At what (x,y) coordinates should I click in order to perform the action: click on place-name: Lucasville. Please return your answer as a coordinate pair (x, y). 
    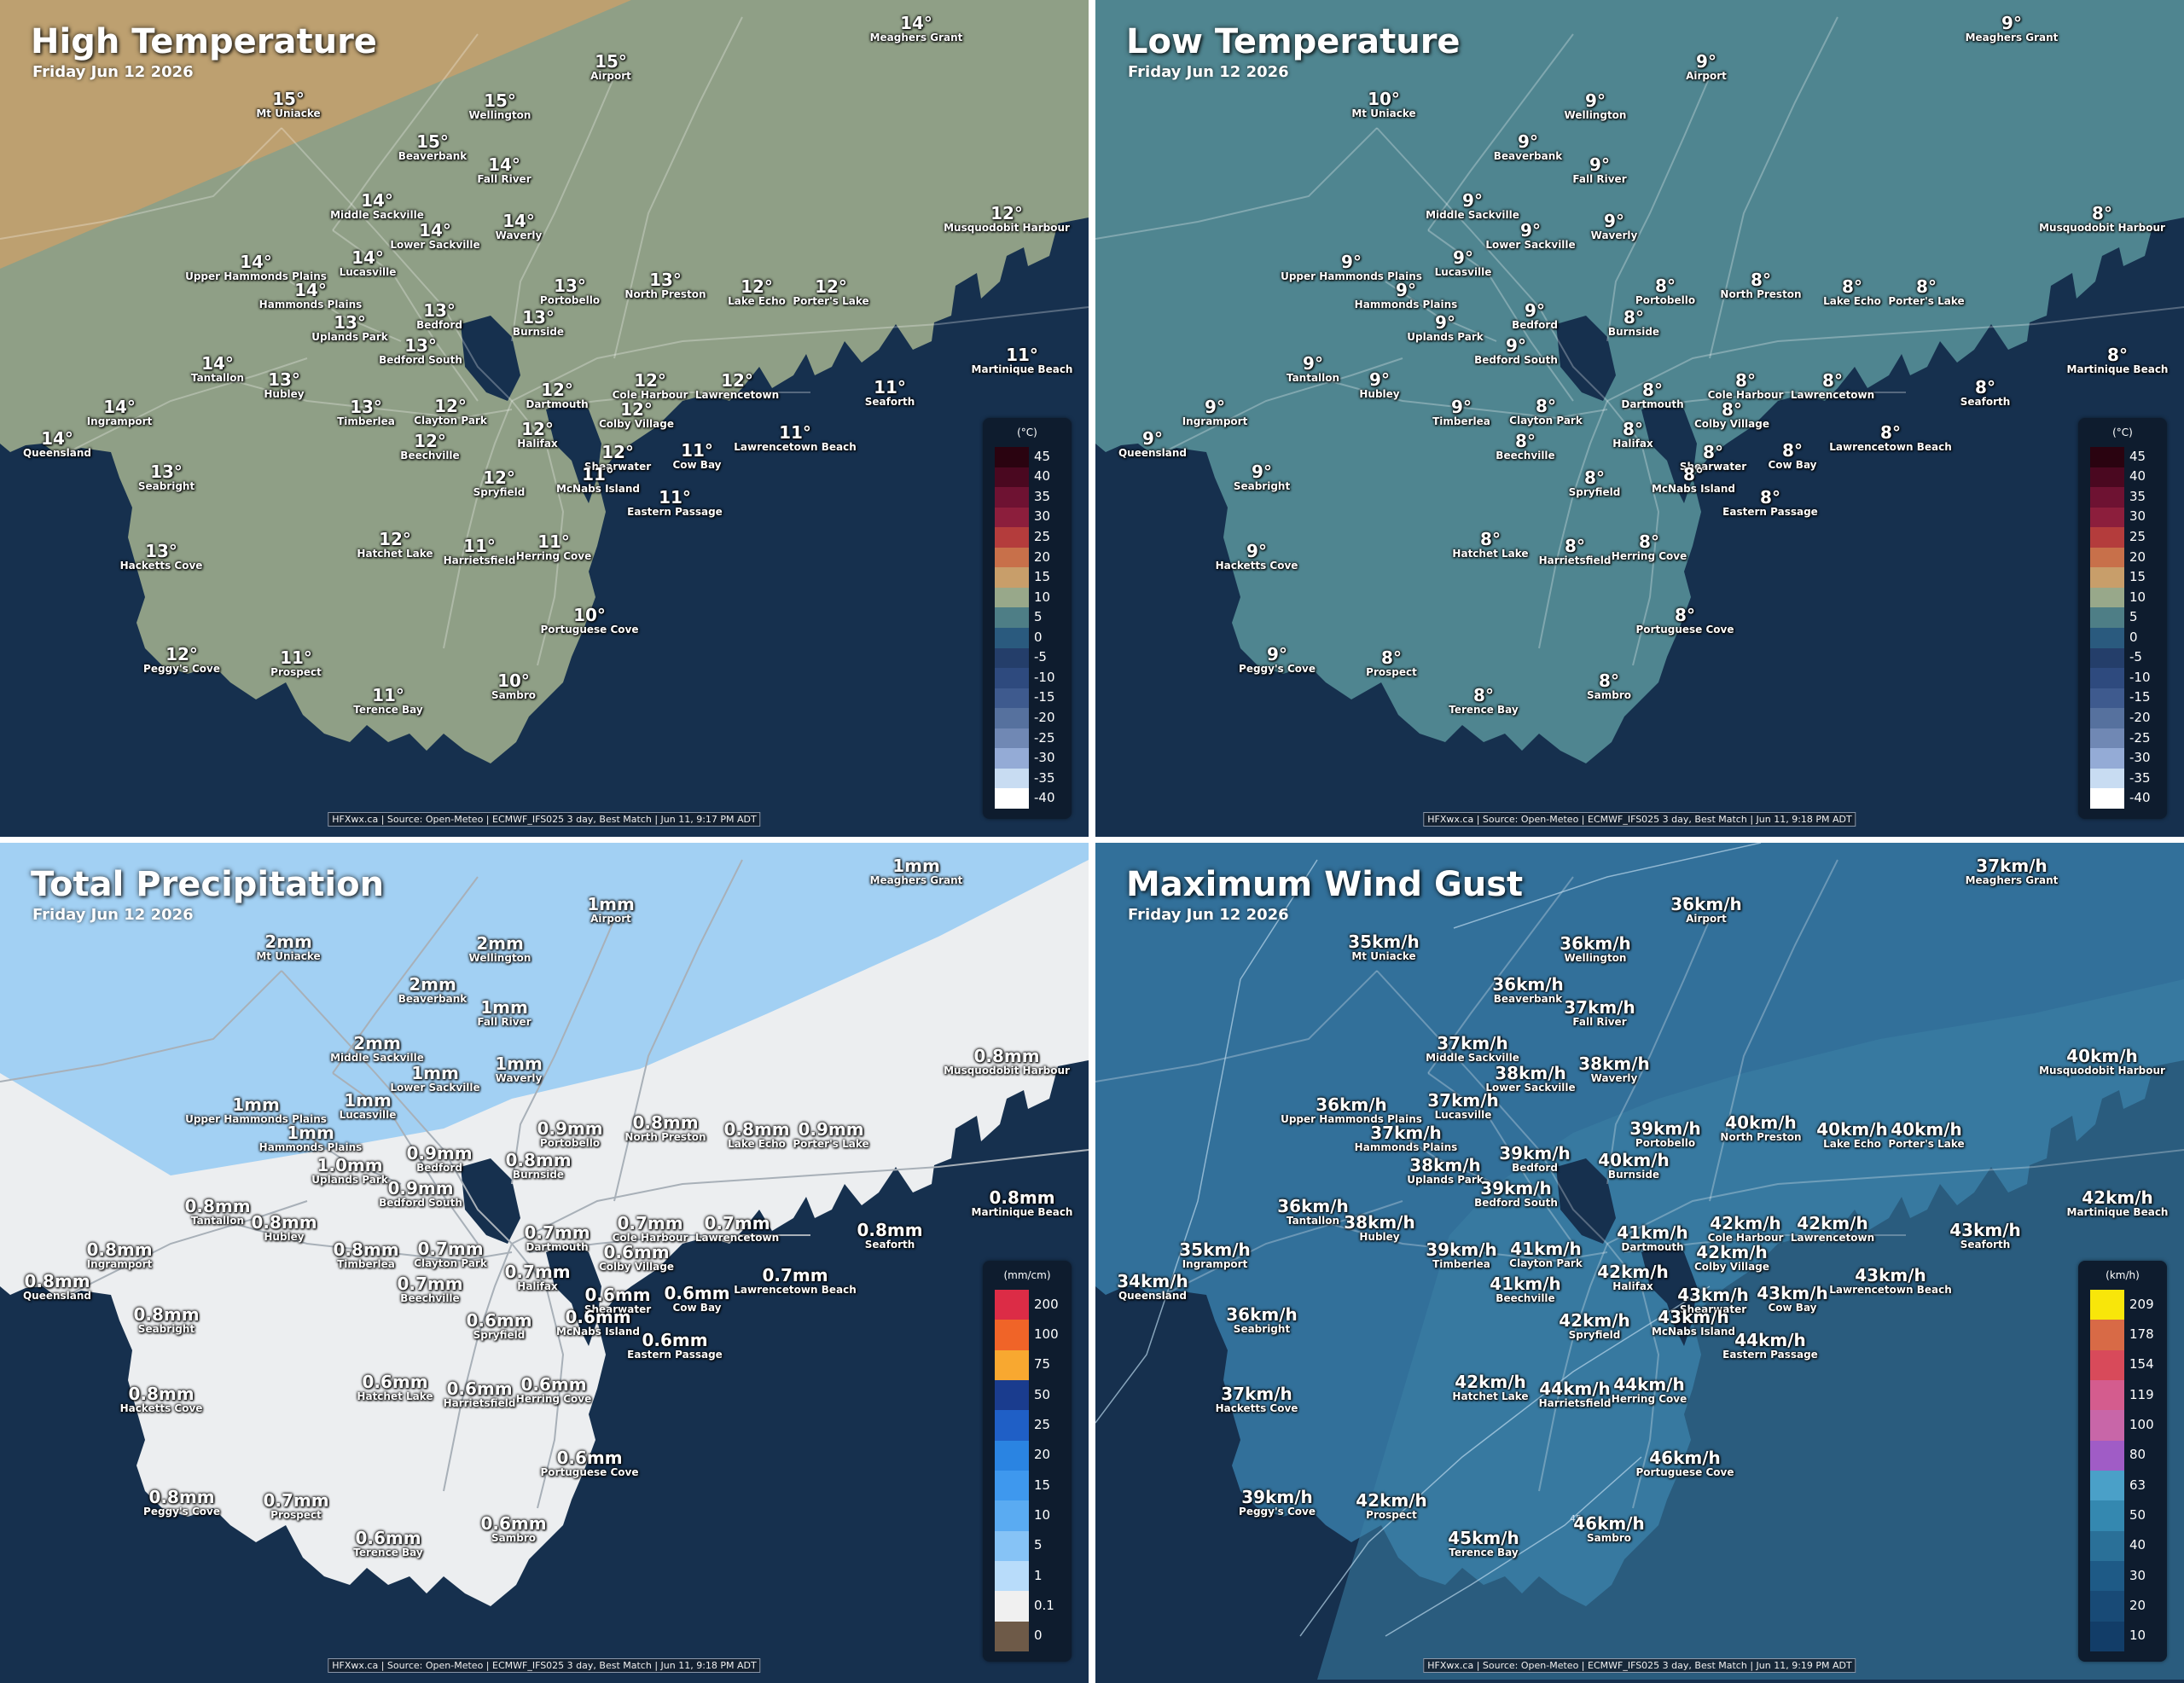
    Looking at the image, I should click on (1463, 1115).